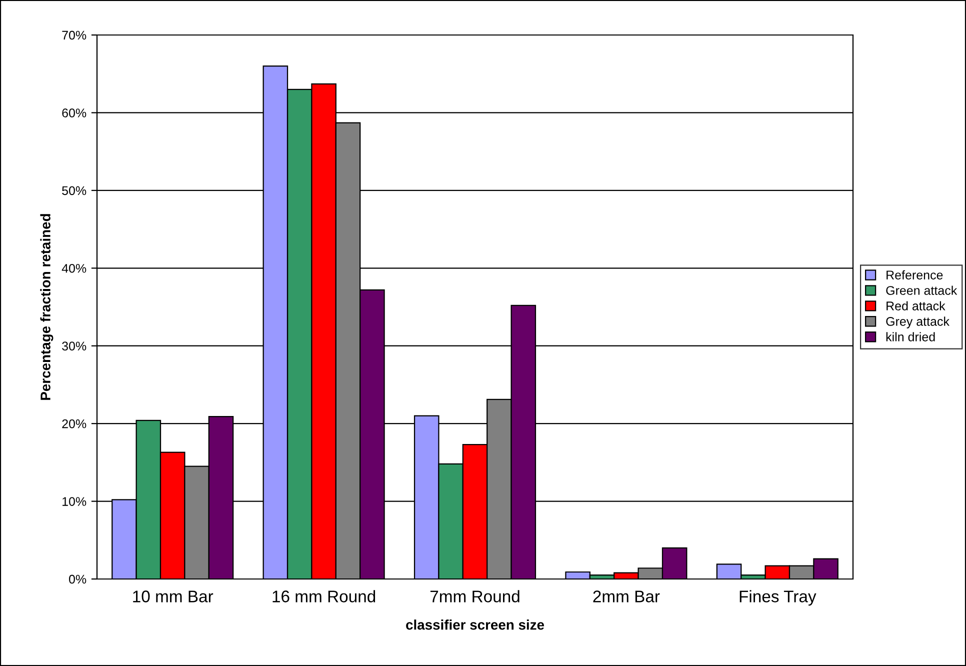 This screenshot has width=966, height=666. What do you see at coordinates (475, 596) in the screenshot?
I see `x-tick-label: 7mm Round` at bounding box center [475, 596].